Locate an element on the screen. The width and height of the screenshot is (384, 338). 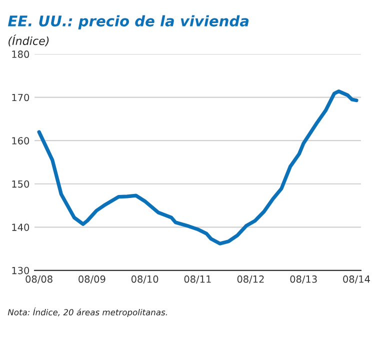
x-tick-label: 08/11 is located at coordinates (197, 279).